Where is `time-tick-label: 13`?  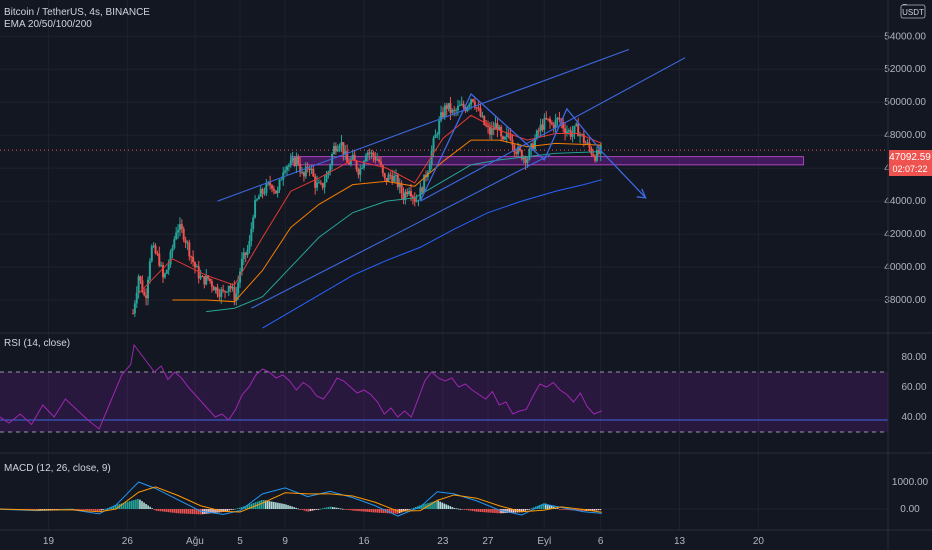
time-tick-label: 13 is located at coordinates (680, 541).